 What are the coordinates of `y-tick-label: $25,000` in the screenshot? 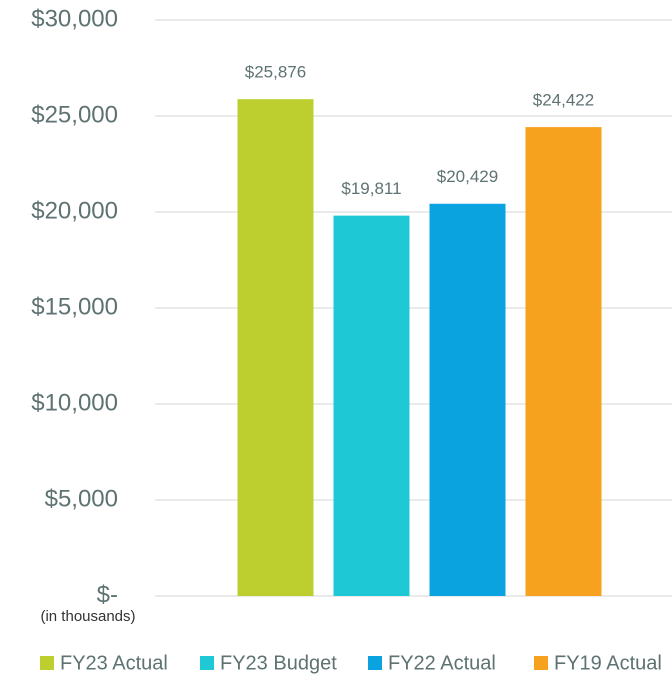 It's located at (74, 114).